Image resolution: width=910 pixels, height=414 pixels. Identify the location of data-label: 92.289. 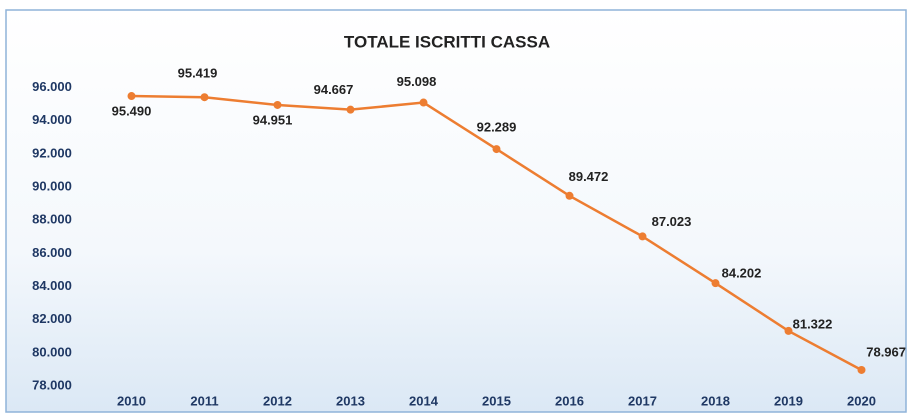
(497, 127).